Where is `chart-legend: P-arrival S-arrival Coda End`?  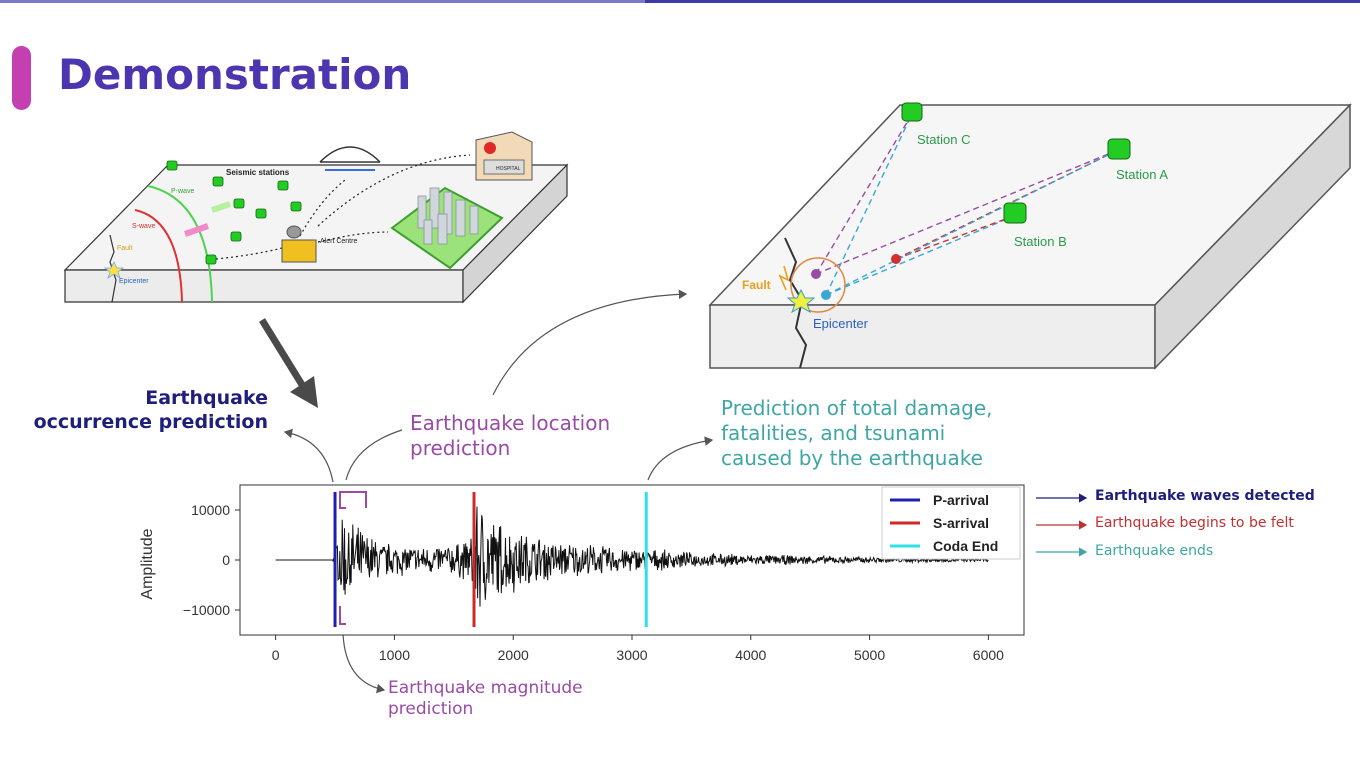
chart-legend: P-arrival S-arrival Coda End is located at coordinates (951, 523).